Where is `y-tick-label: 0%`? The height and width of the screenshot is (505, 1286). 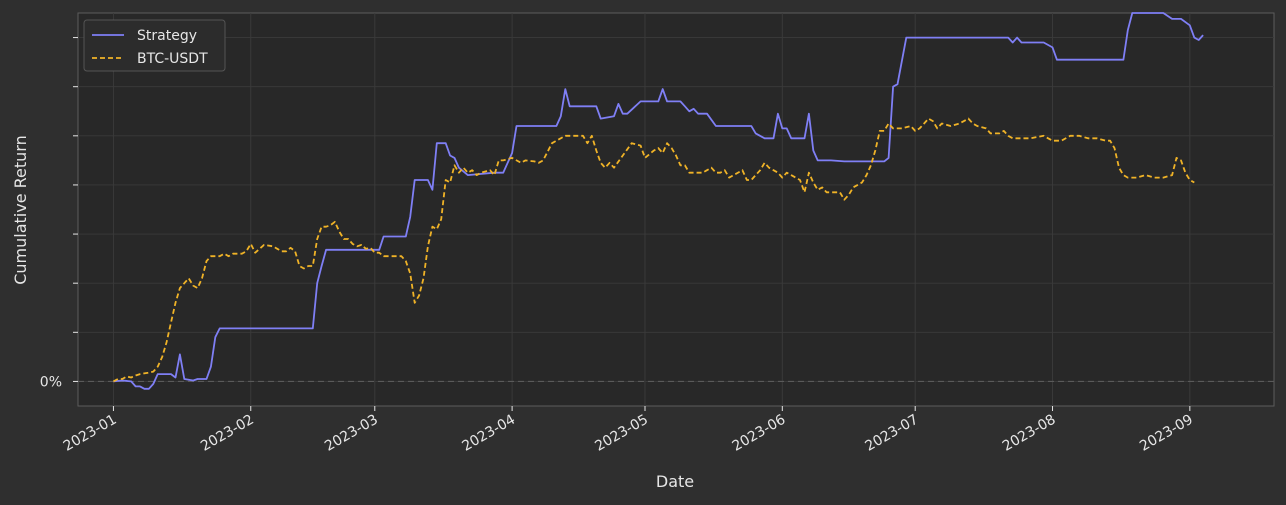
y-tick-label: 0% is located at coordinates (51, 382).